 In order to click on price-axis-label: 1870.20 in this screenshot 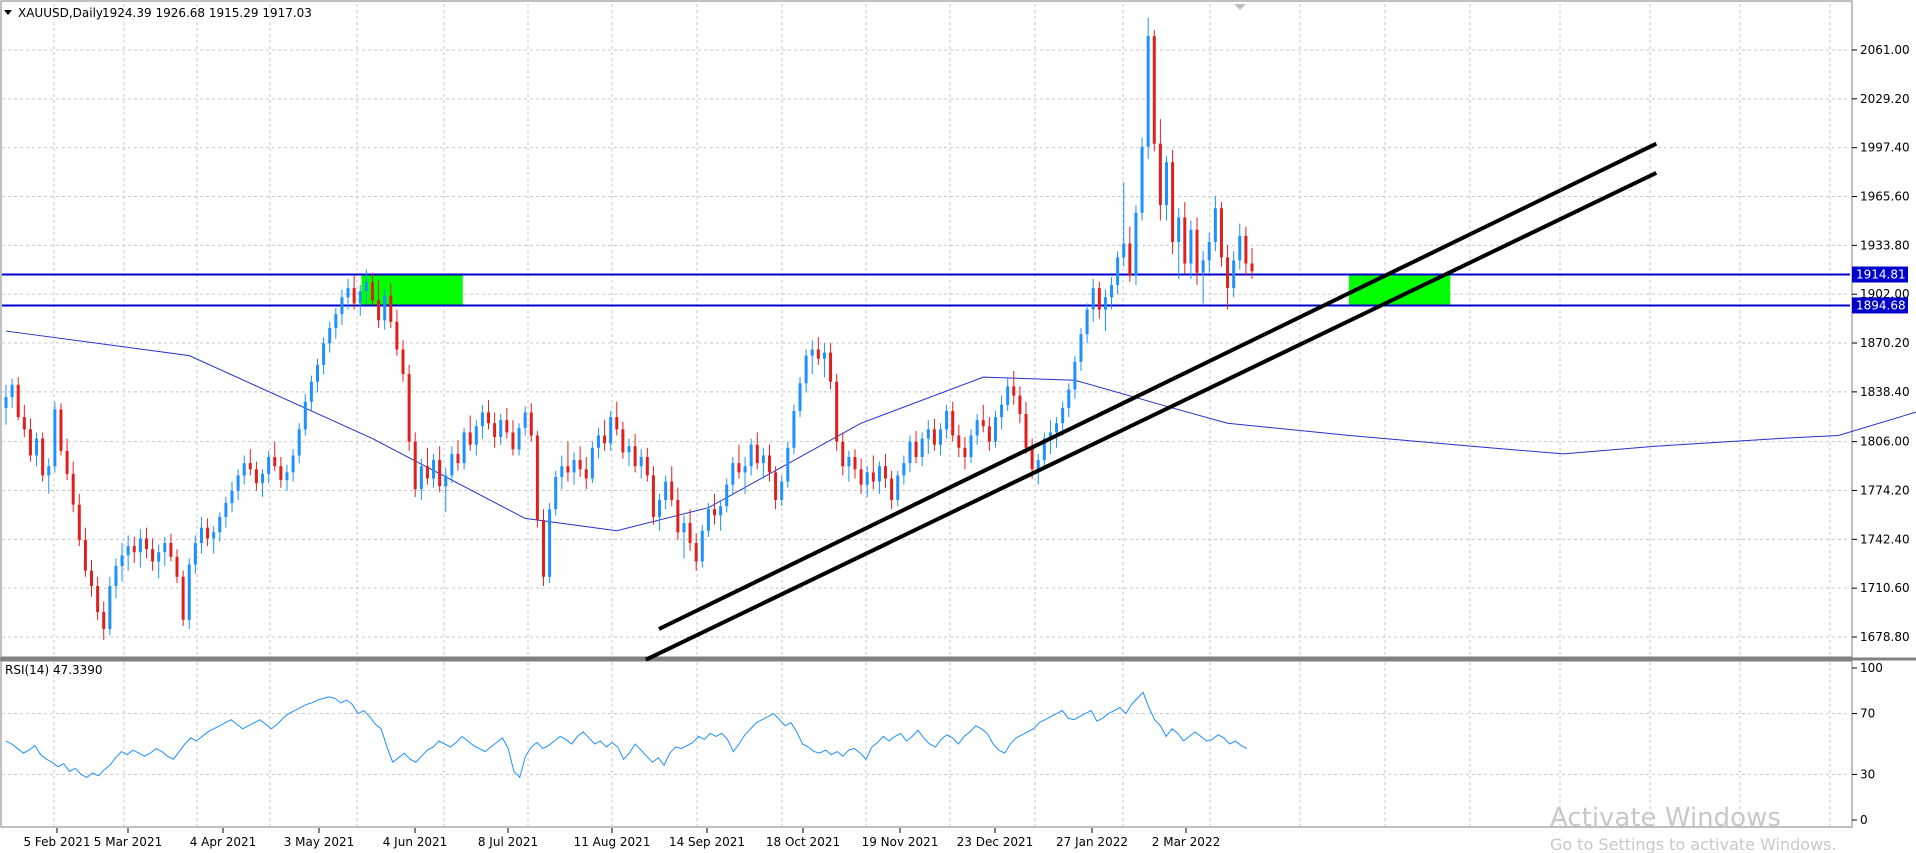, I will do `click(1885, 343)`.